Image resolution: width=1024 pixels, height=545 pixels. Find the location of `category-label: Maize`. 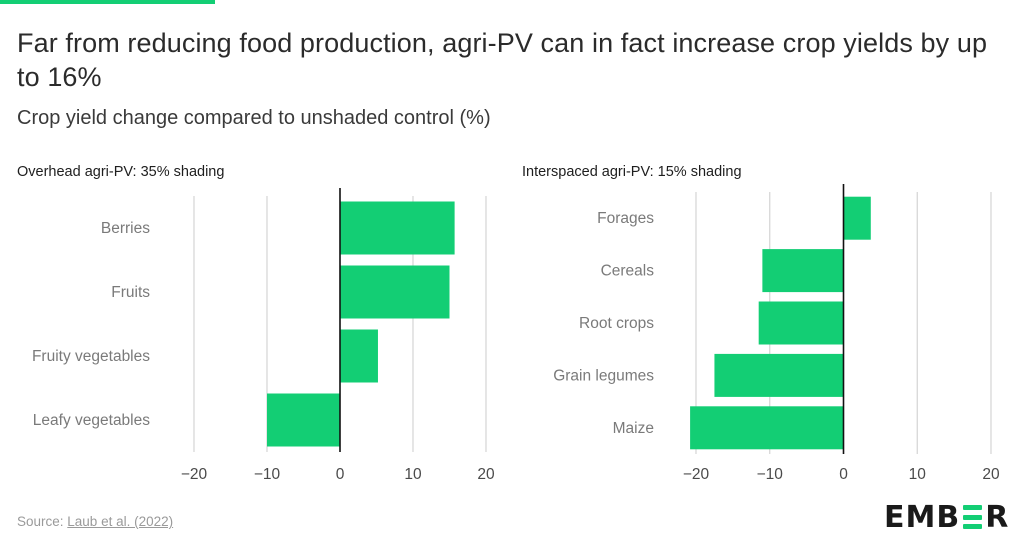

category-label: Maize is located at coordinates (633, 428).